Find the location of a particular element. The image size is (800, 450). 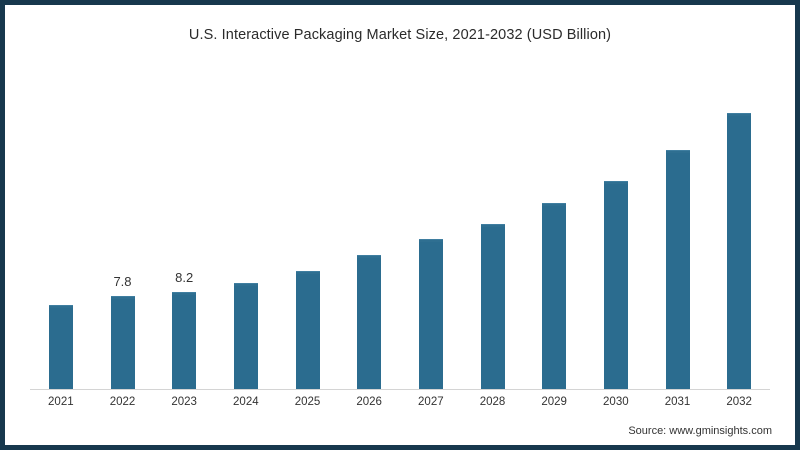

x-tick-2031: 2031 is located at coordinates (677, 402).